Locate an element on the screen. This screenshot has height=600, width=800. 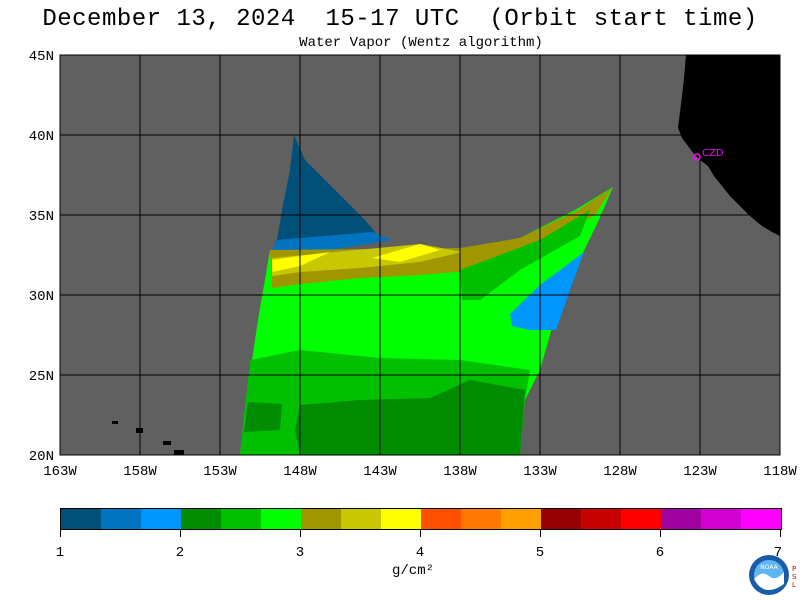
longitude-label: 163W is located at coordinates (60, 472).